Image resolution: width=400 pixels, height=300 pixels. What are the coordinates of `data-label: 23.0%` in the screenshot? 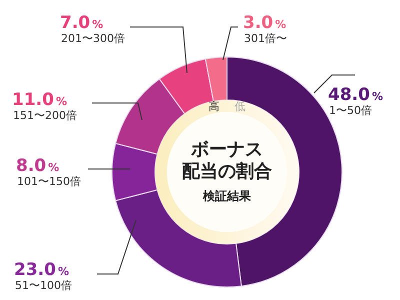 It's located at (41, 270).